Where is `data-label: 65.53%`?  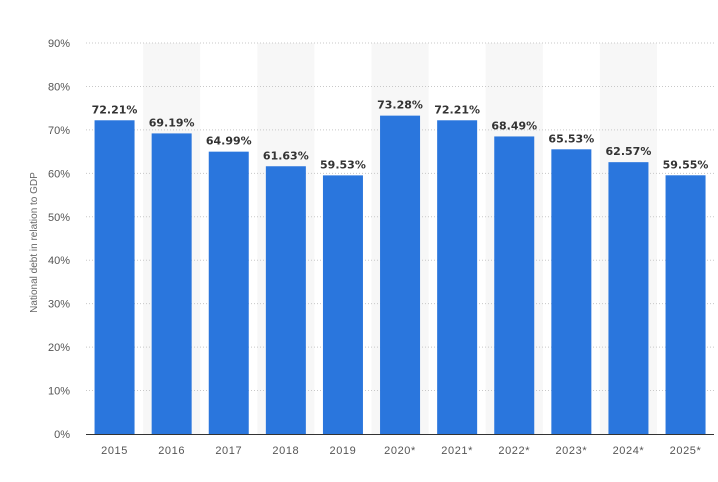
data-label: 65.53% is located at coordinates (571, 138).